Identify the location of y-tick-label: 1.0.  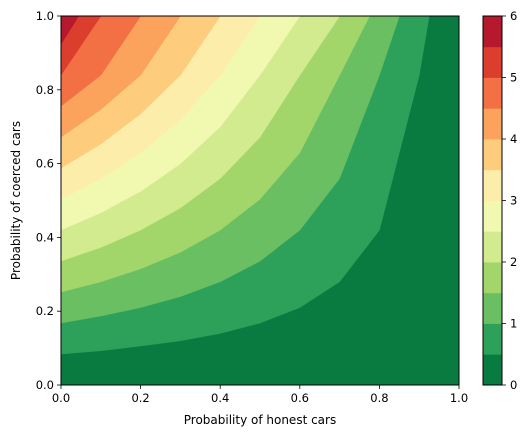
(45, 16).